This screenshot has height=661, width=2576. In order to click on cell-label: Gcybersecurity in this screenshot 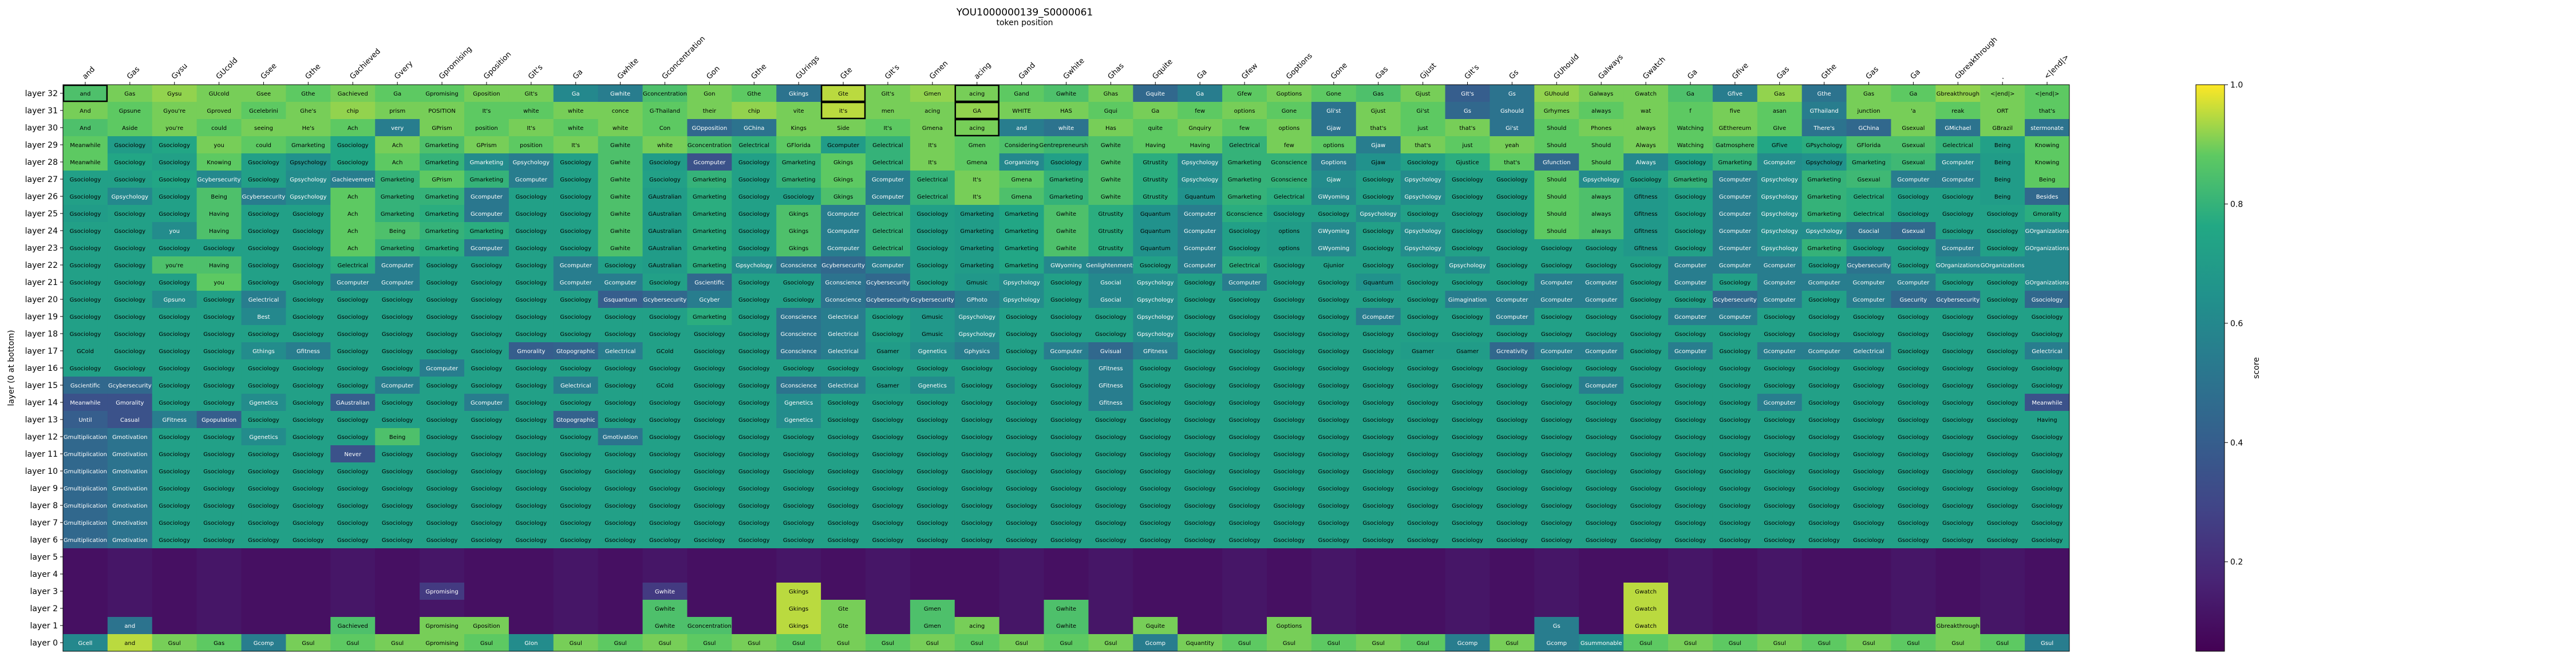, I will do `click(665, 300)`.